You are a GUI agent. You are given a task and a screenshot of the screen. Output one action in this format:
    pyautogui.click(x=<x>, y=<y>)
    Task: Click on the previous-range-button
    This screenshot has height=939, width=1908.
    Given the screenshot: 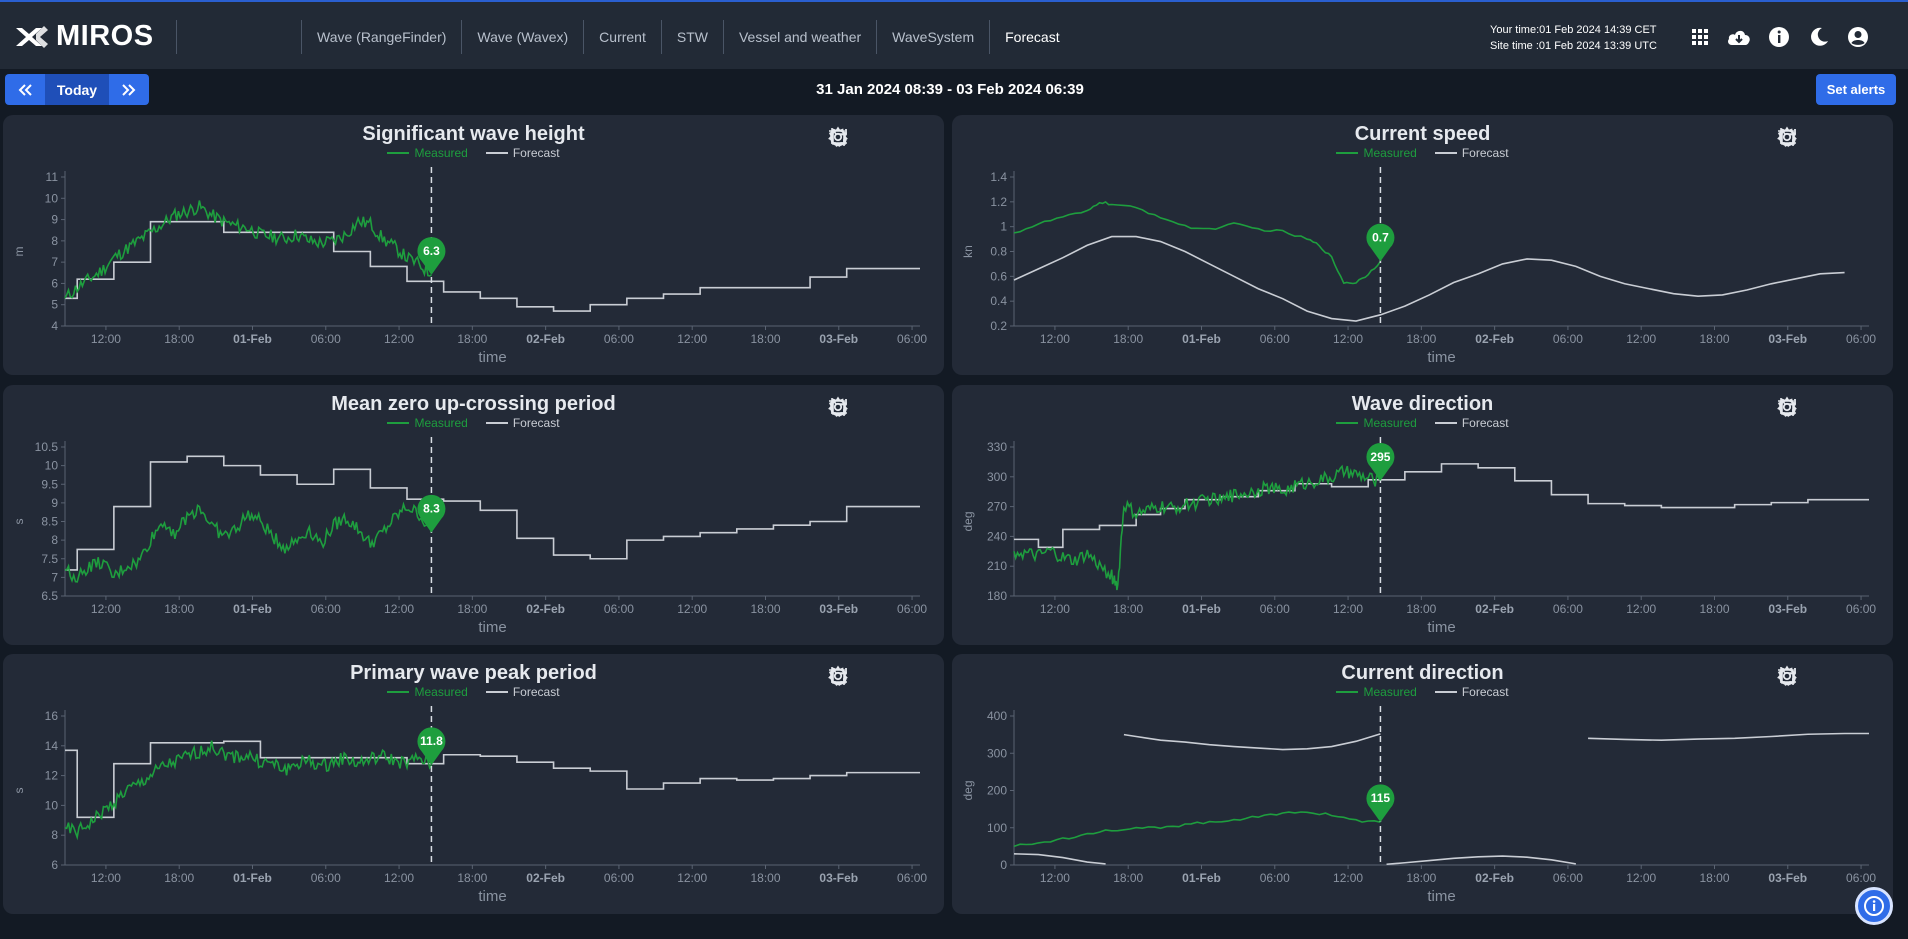 What is the action you would take?
    pyautogui.click(x=25, y=89)
    